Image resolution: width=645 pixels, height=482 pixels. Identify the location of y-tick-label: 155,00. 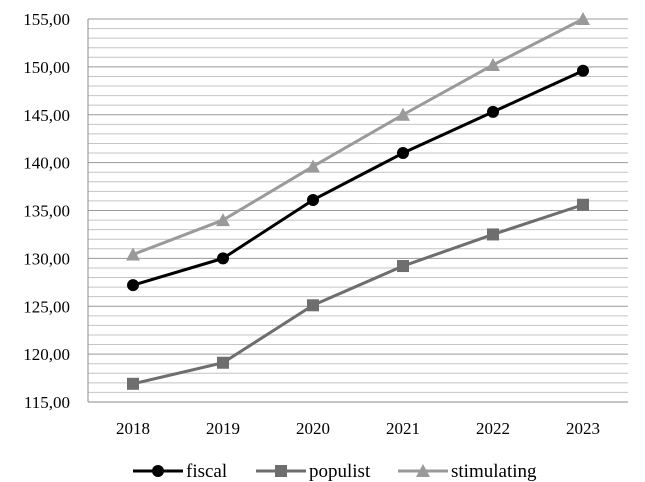
(46, 19).